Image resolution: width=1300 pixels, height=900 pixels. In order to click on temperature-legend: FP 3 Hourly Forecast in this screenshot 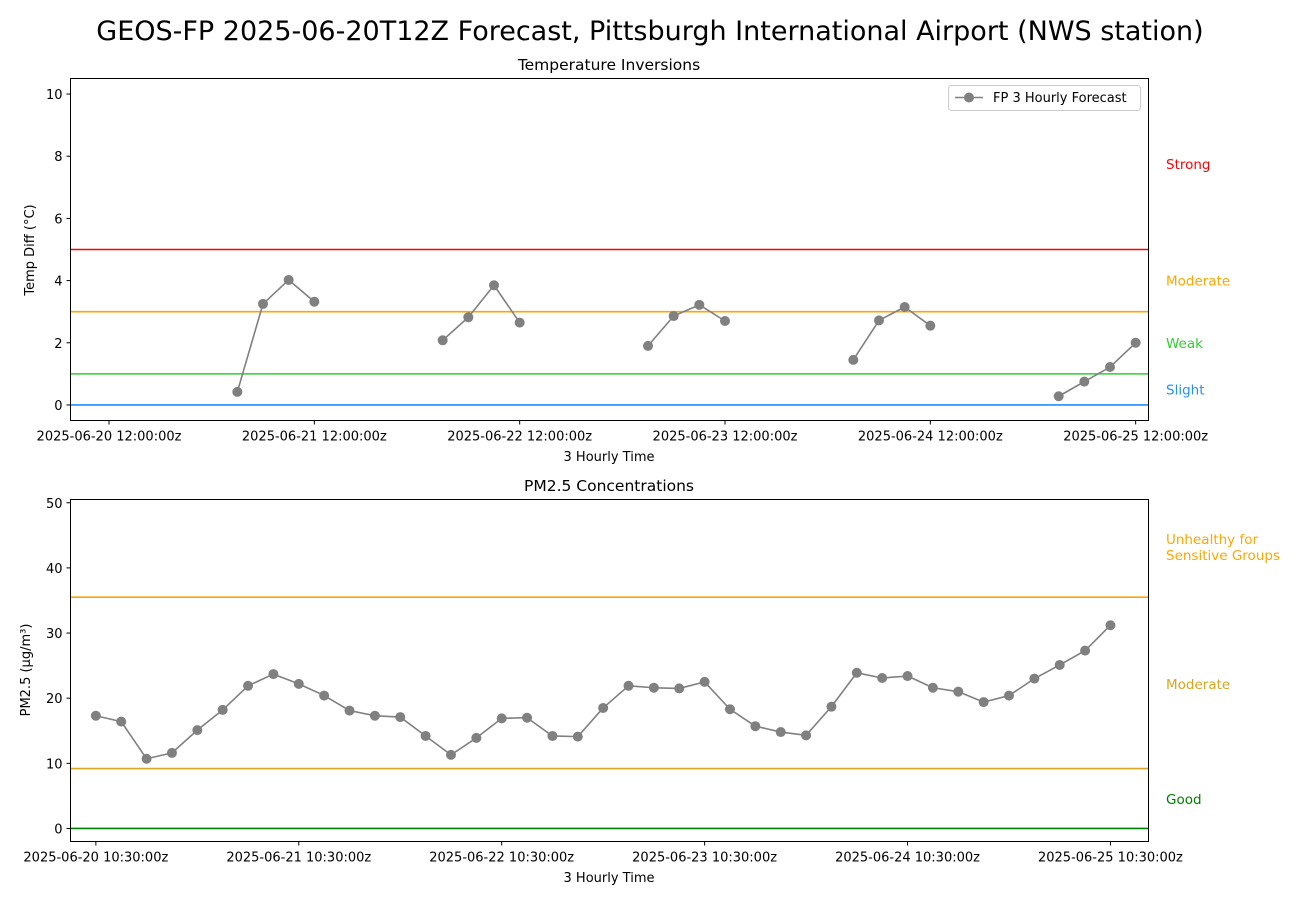, I will do `click(1044, 98)`.